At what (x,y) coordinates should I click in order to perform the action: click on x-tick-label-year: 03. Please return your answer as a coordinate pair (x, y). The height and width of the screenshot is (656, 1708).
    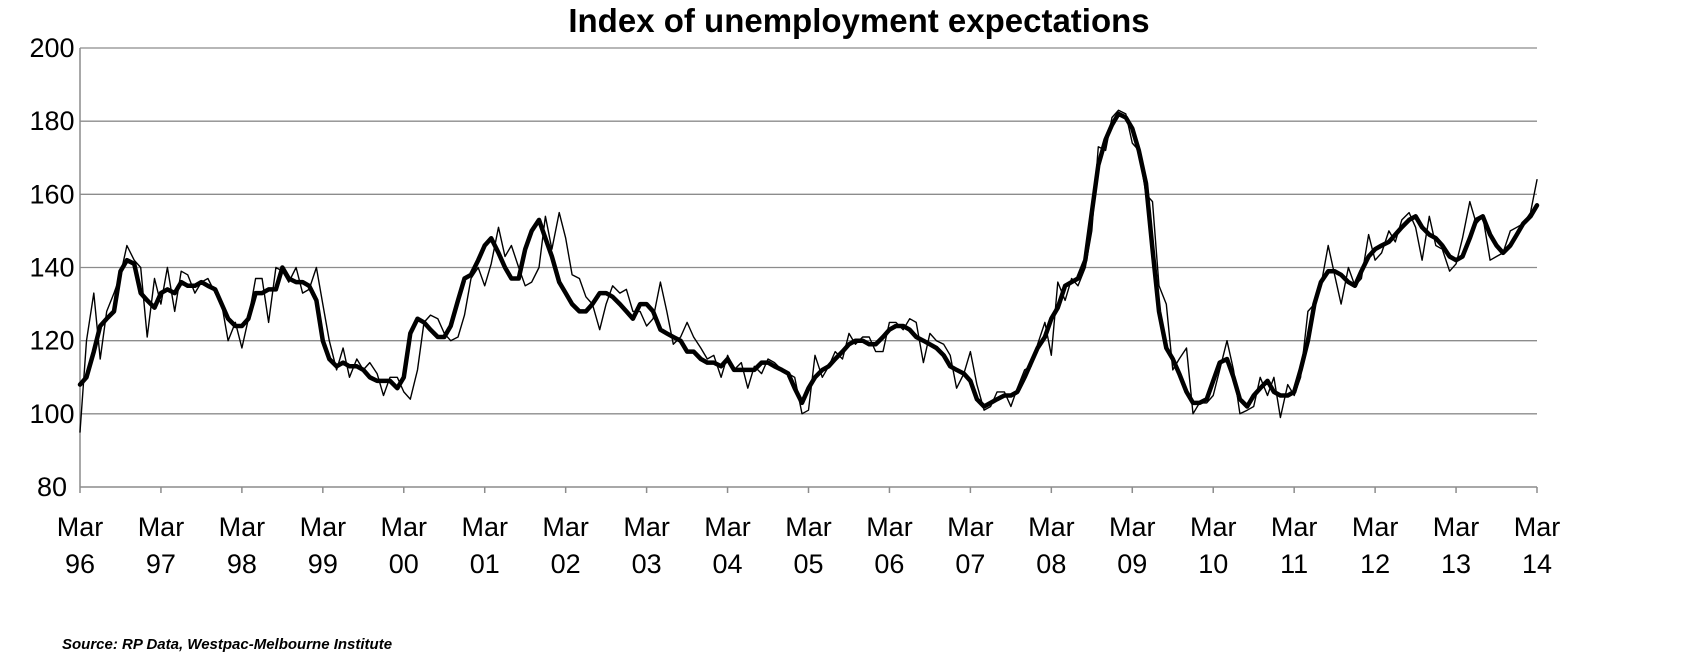
    Looking at the image, I should click on (647, 564).